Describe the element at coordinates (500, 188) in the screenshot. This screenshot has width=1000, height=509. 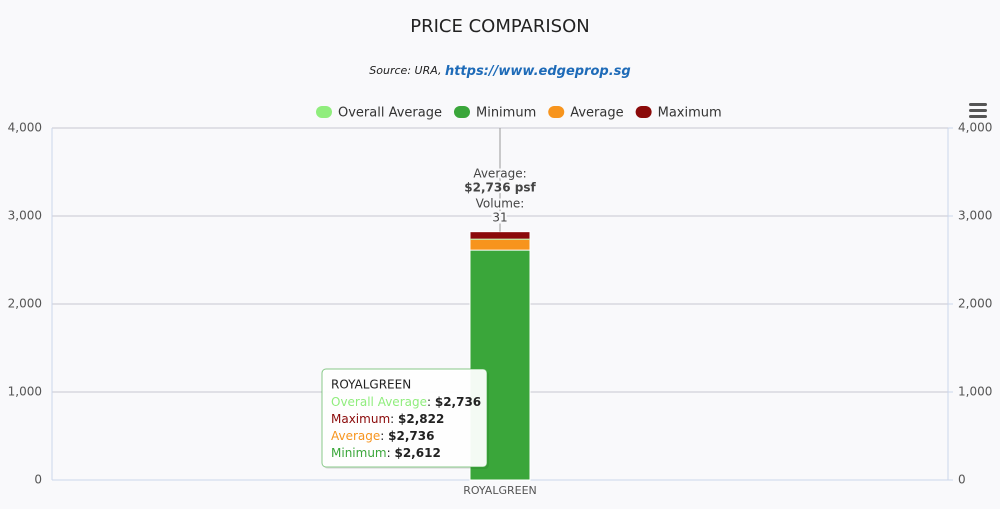
I see `annotation-text: $2,736 psf` at that location.